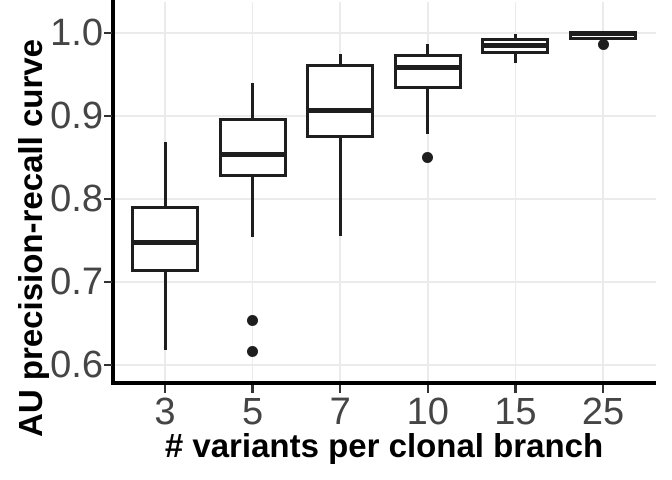 The width and height of the screenshot is (672, 480). I want to click on x-tick-label: 7, so click(340, 412).